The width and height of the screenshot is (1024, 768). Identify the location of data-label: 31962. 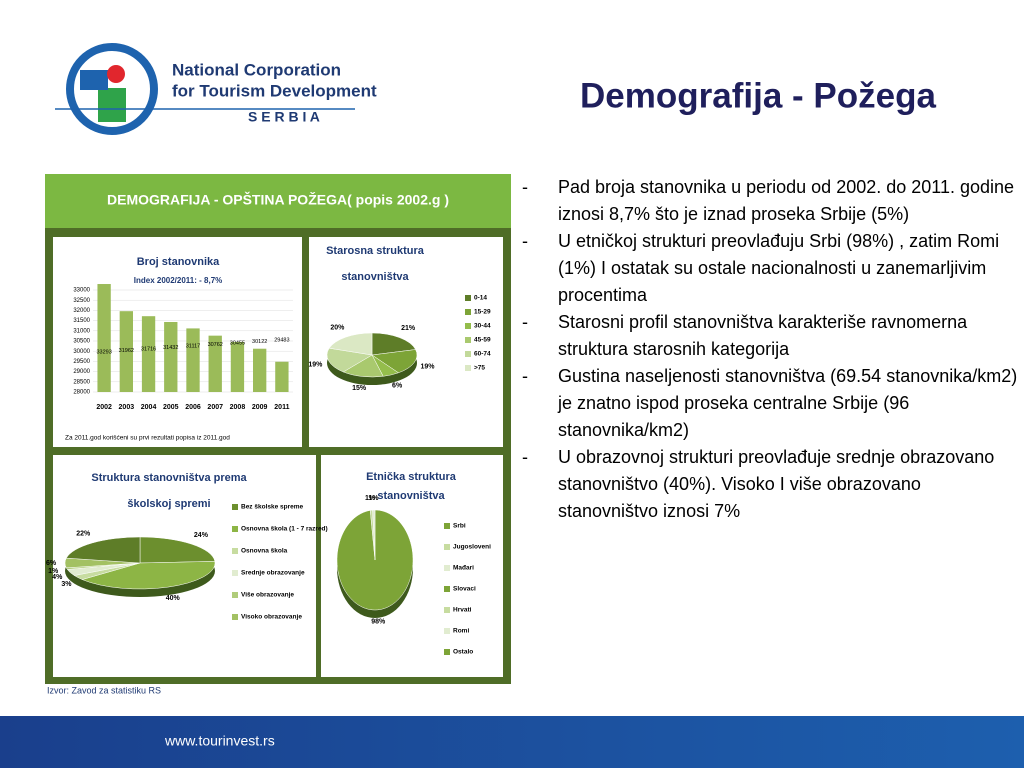
(126, 351).